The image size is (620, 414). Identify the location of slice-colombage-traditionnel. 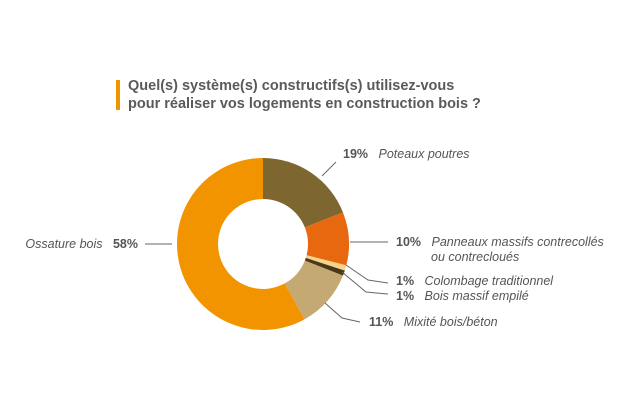
(326, 263).